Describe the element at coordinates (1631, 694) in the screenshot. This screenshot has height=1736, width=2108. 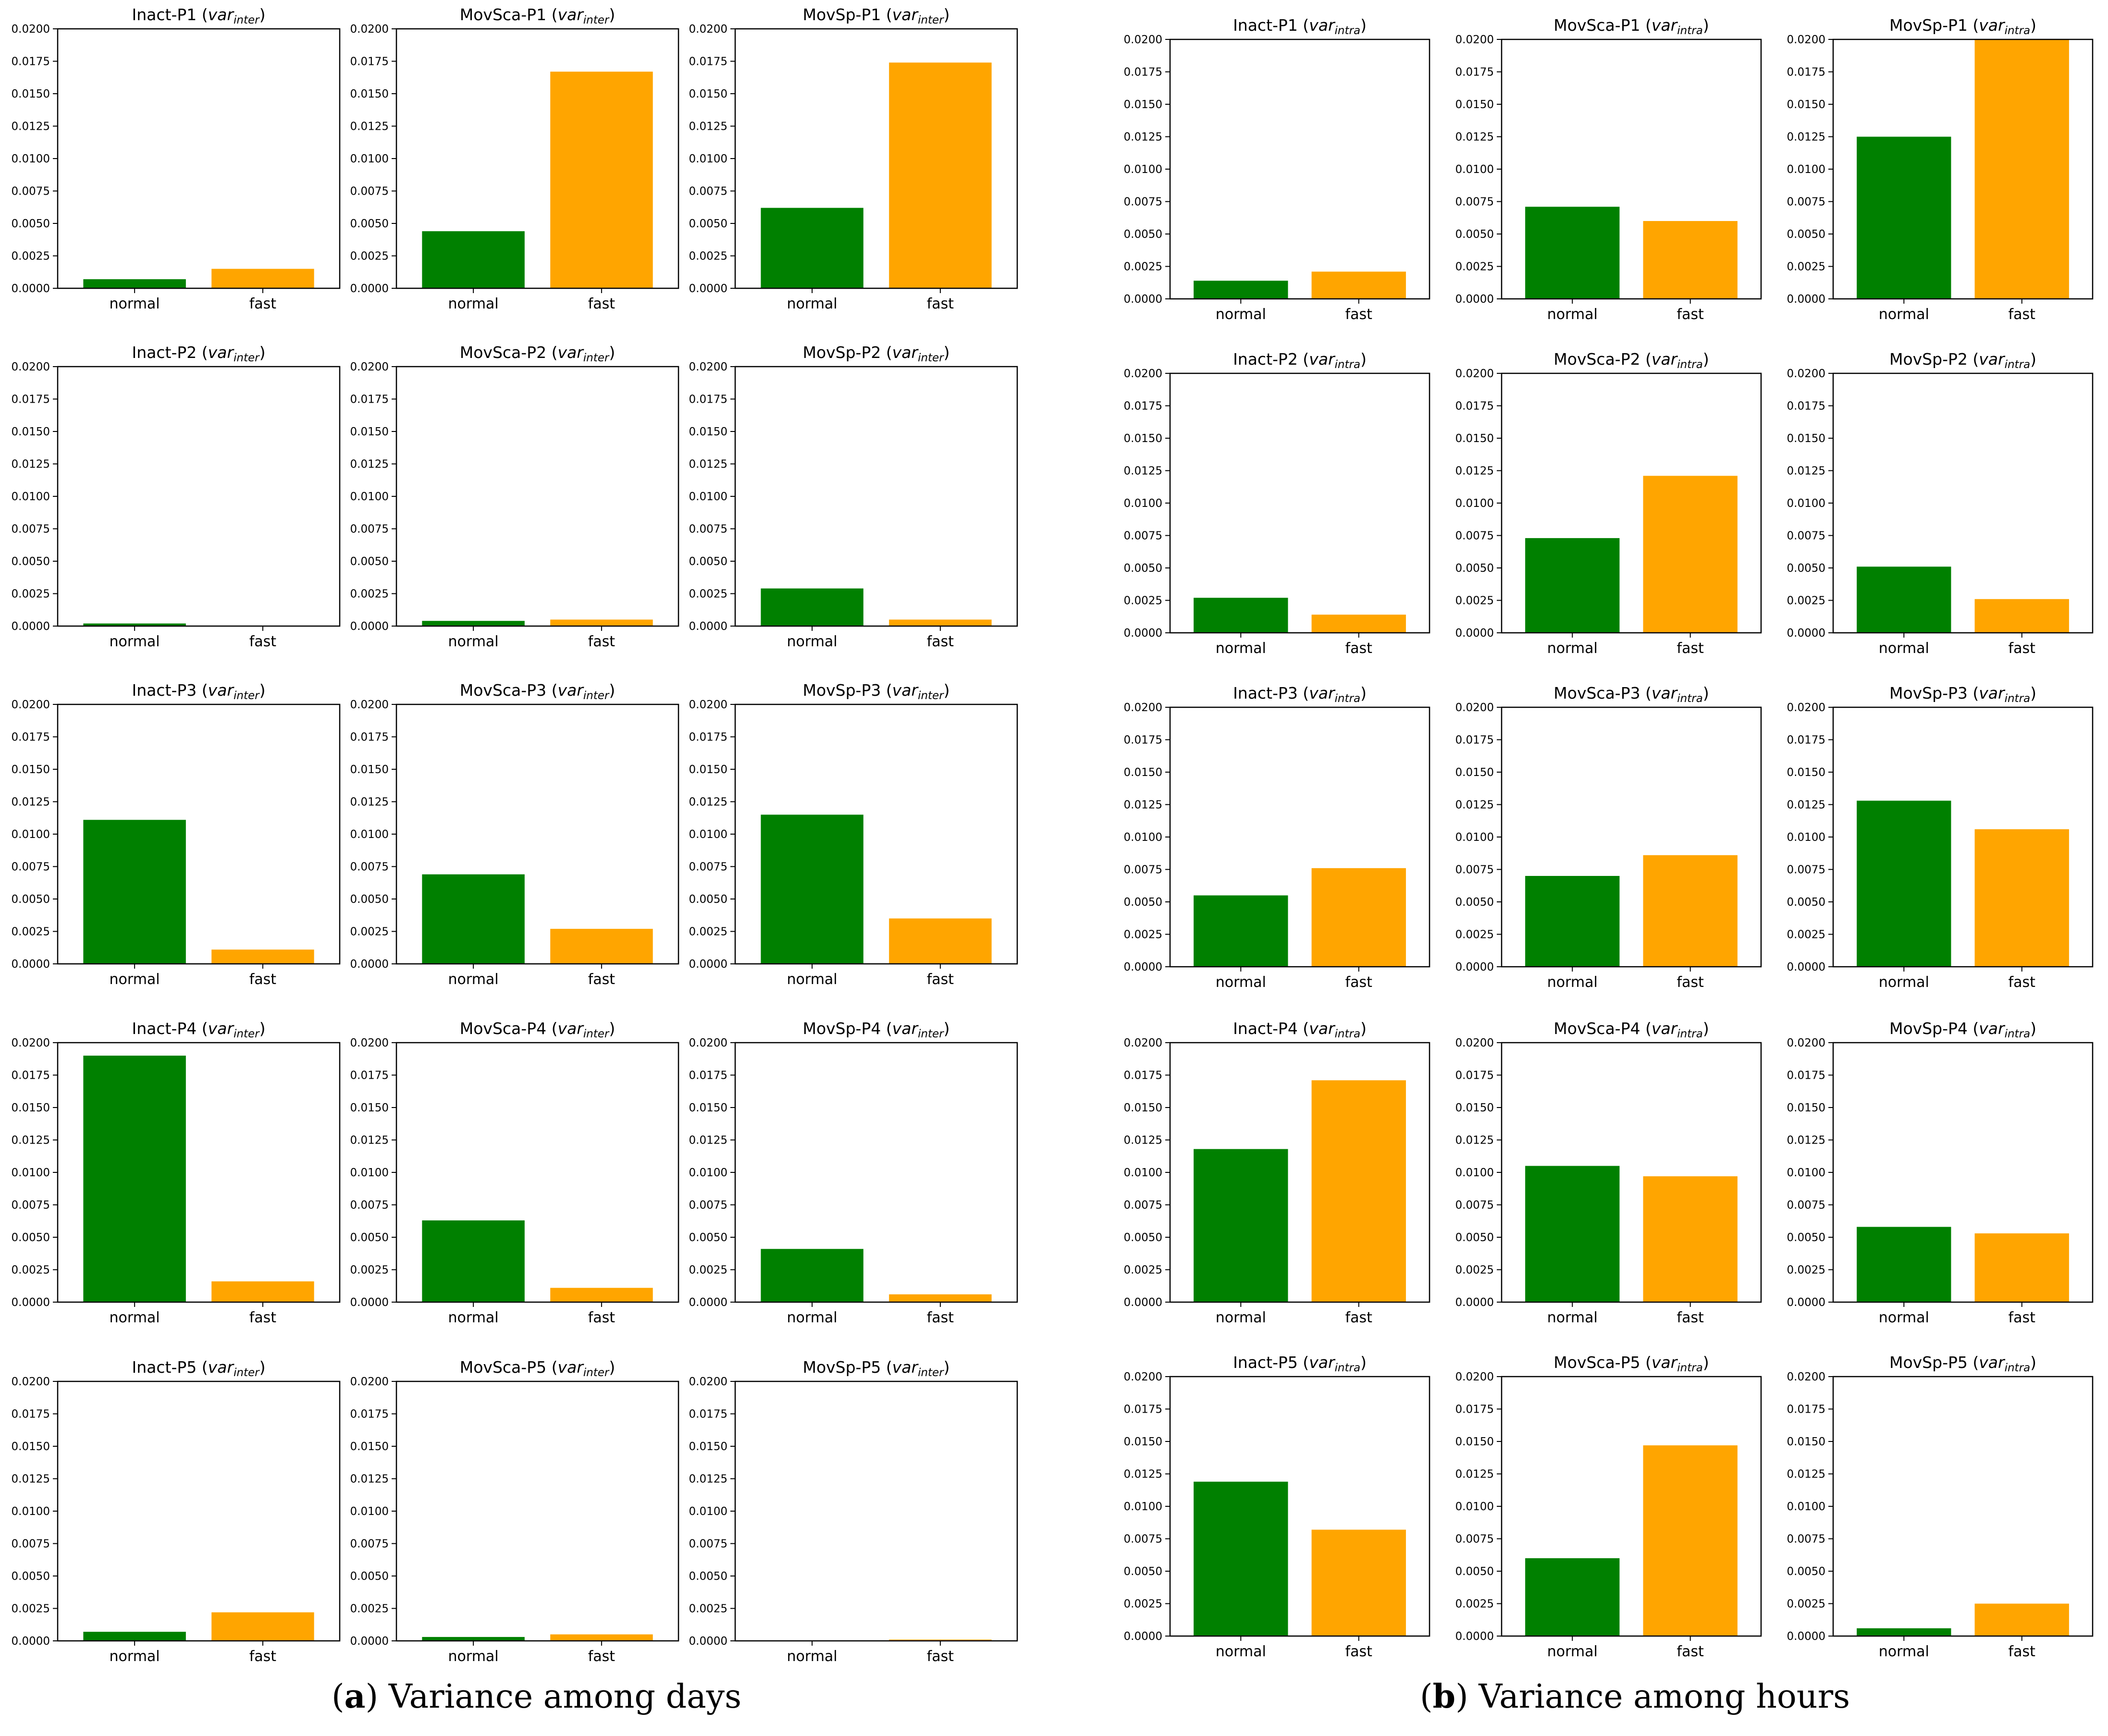
I see `chart-title: MovSca-P3 (varintra)` at that location.